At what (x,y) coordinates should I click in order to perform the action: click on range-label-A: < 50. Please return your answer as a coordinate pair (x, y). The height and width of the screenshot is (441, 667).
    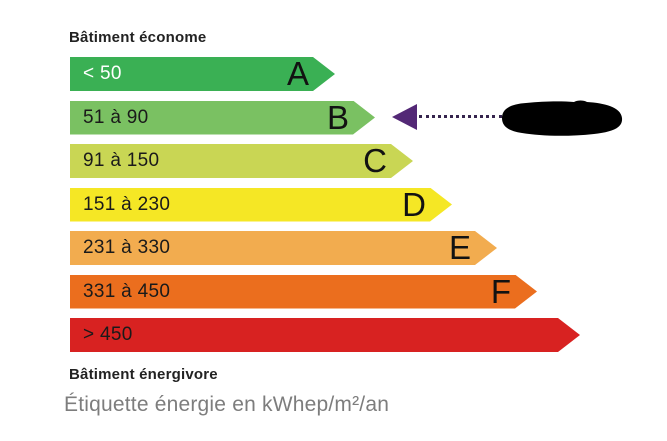
    Looking at the image, I should click on (102, 73).